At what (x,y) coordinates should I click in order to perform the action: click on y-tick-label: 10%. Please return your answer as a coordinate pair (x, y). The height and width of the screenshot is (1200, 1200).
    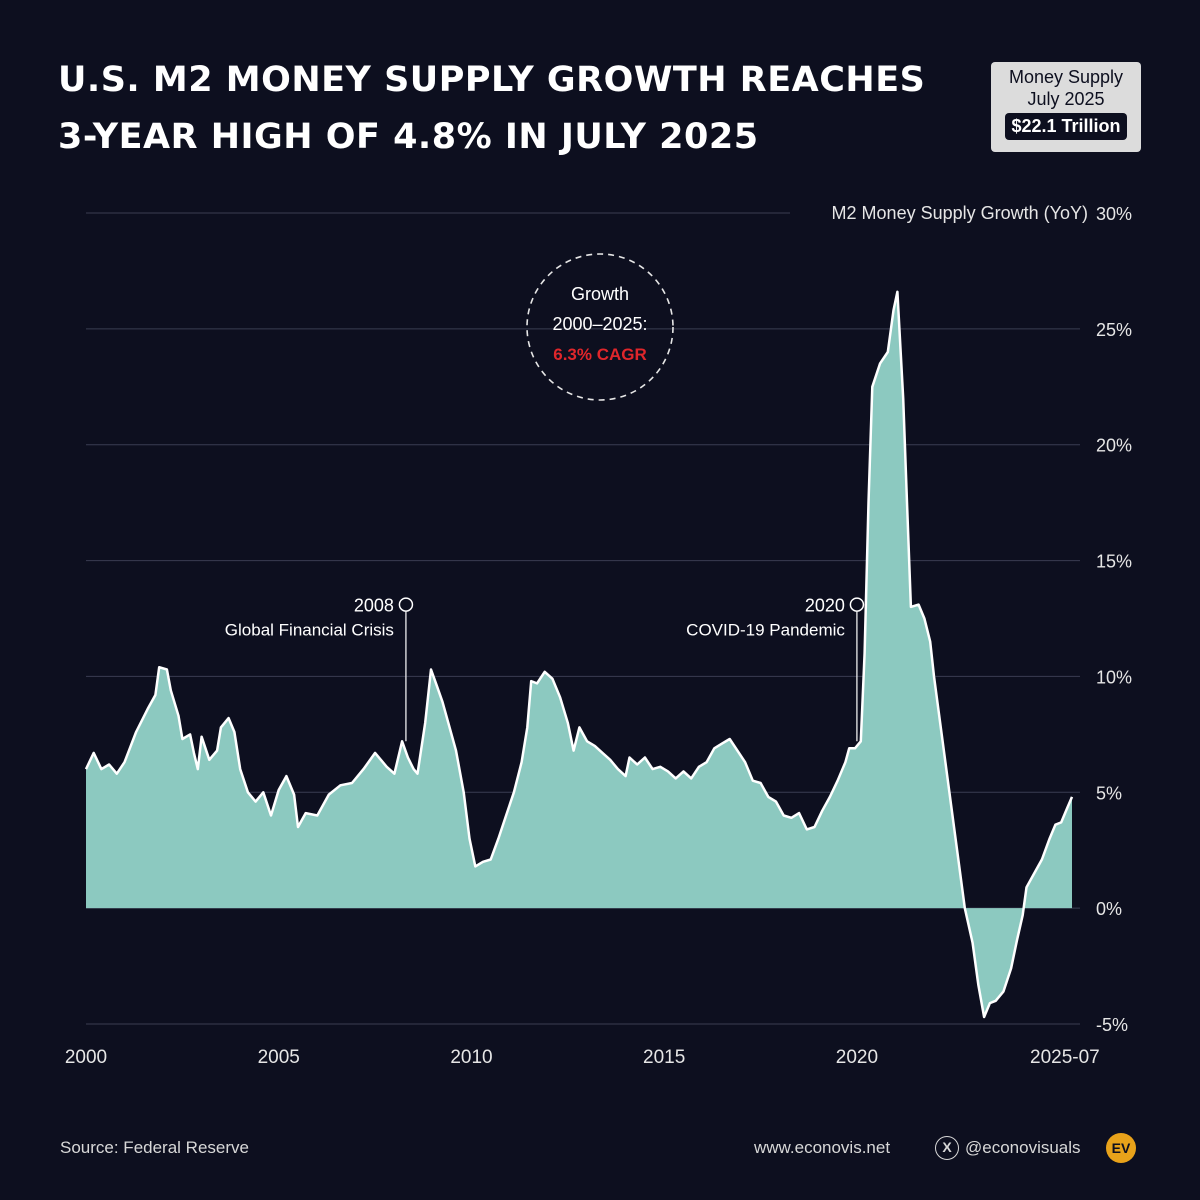
    Looking at the image, I should click on (1114, 677).